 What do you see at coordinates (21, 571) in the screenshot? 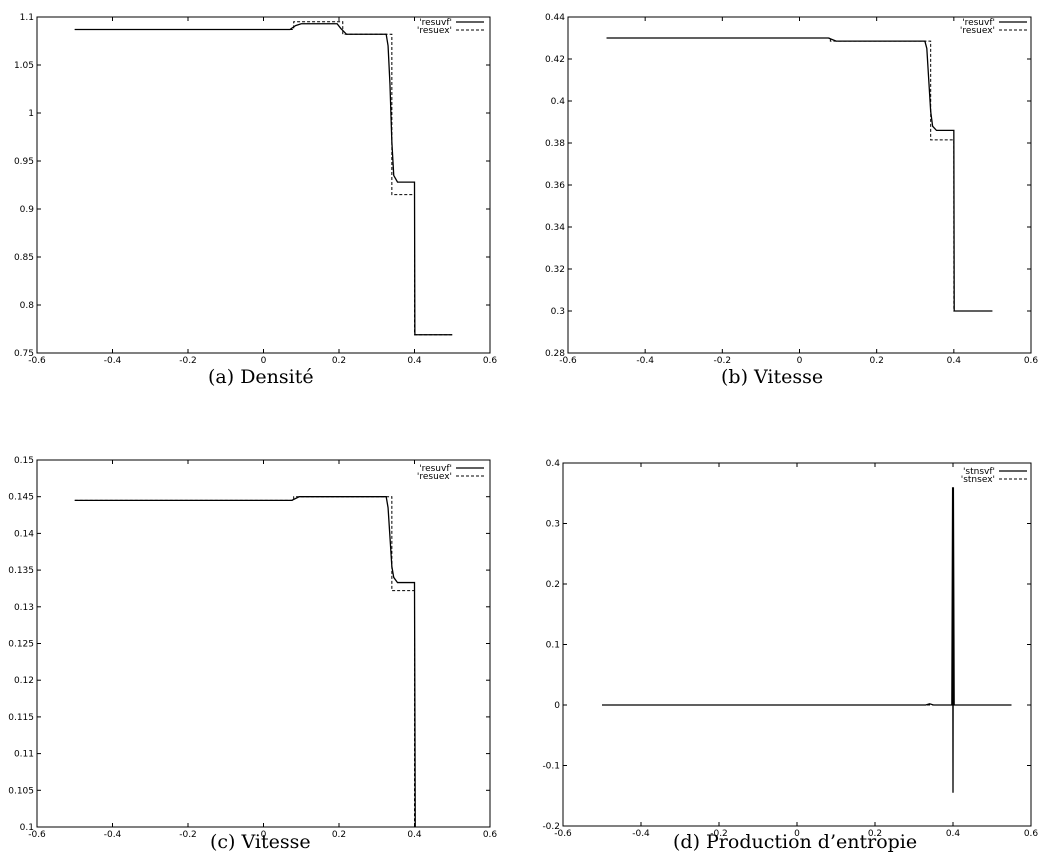
I see `y-tick-label: 0.135` at bounding box center [21, 571].